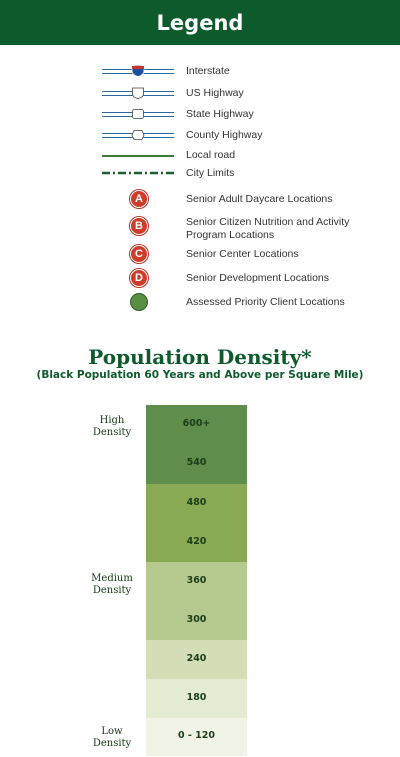  I want to click on legend-row-us-highway: US Highway, so click(250, 94).